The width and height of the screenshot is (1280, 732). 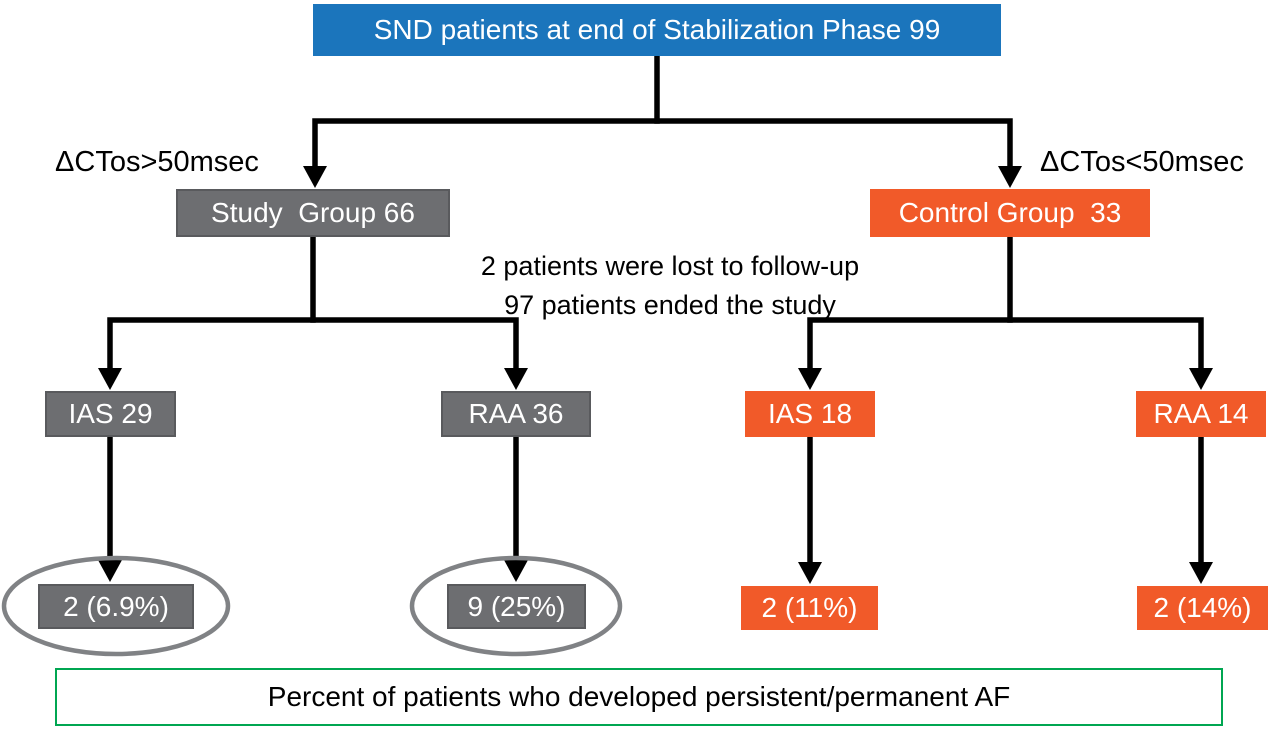 I want to click on ellipse-study-raa-result, so click(x=516, y=606).